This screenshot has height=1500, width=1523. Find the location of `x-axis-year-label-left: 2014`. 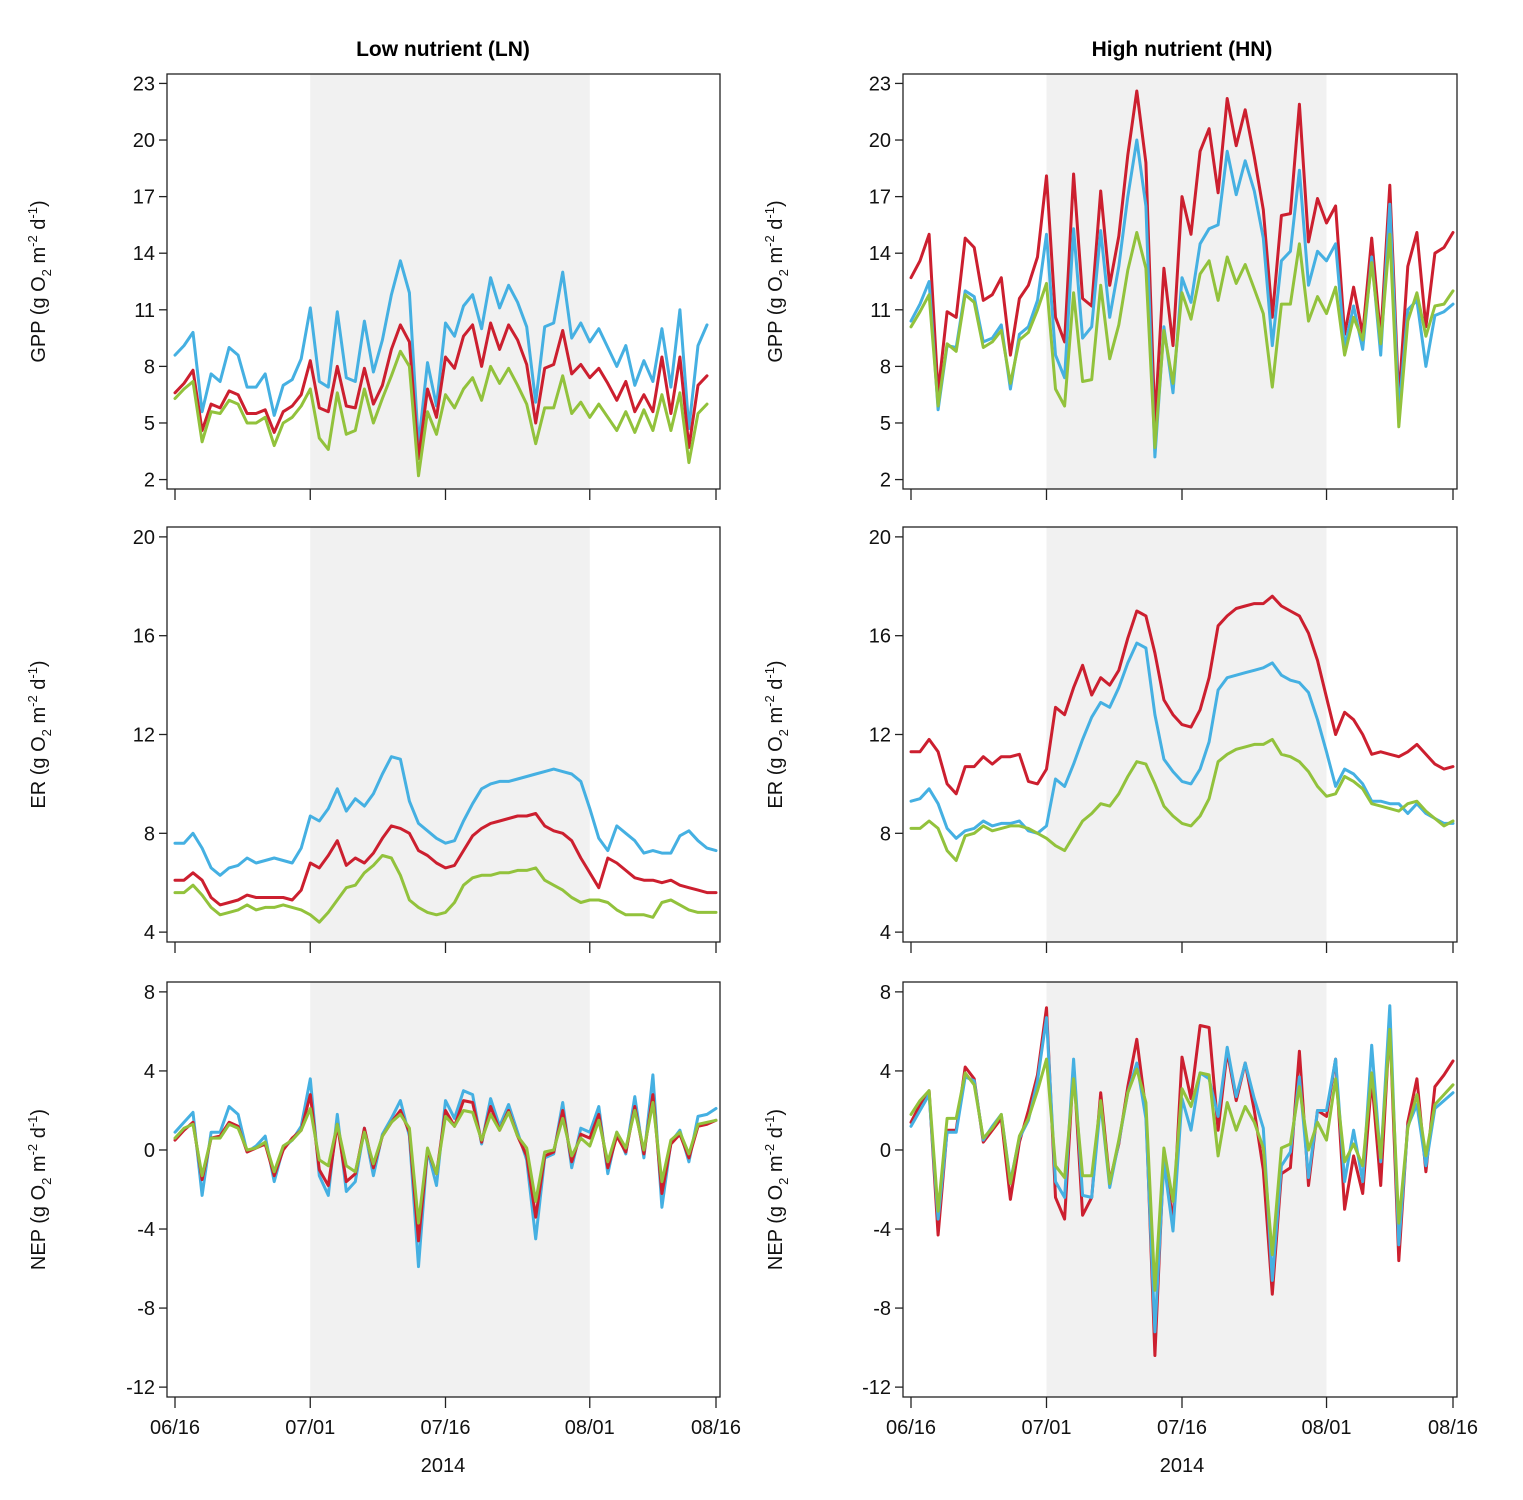

x-axis-year-label-left: 2014 is located at coordinates (443, 1466).